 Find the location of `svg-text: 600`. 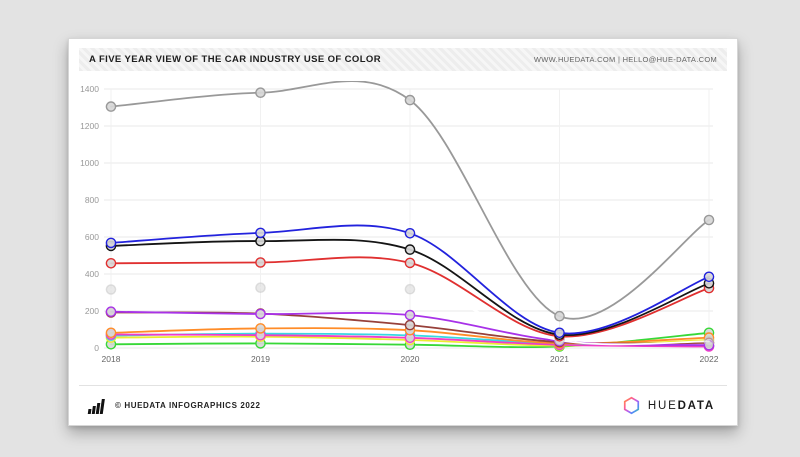

svg-text: 600 is located at coordinates (92, 237).